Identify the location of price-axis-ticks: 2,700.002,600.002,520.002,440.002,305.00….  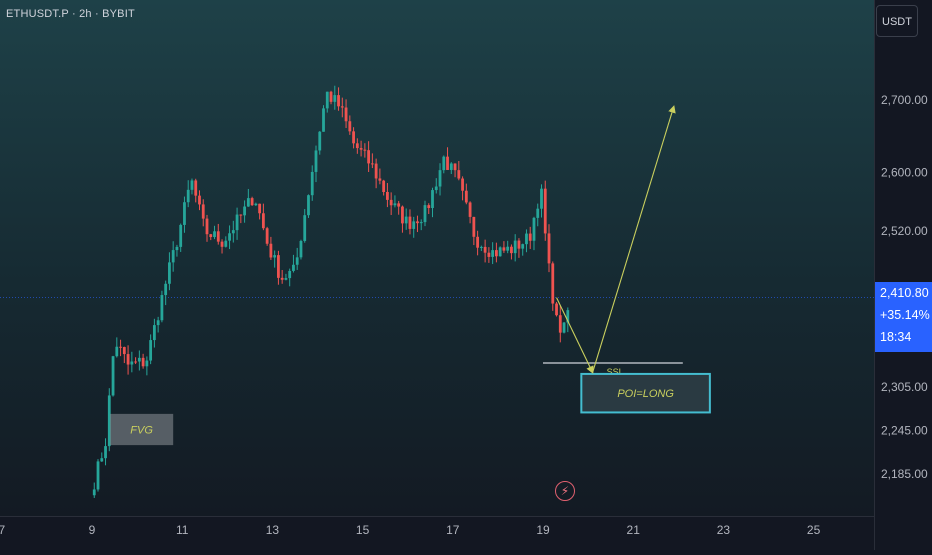
(904, 287).